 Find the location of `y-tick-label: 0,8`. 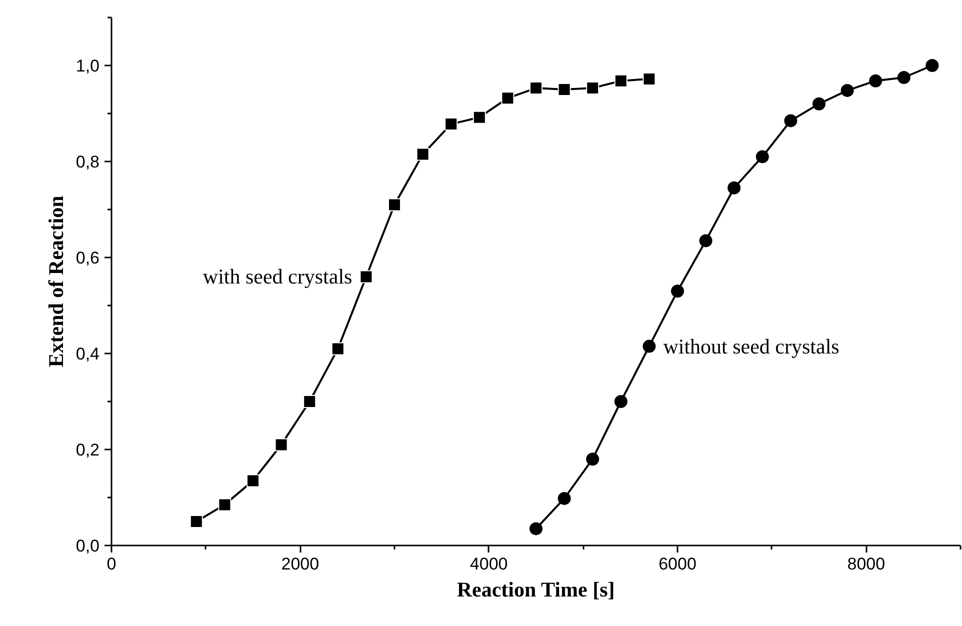

y-tick-label: 0,8 is located at coordinates (88, 162).